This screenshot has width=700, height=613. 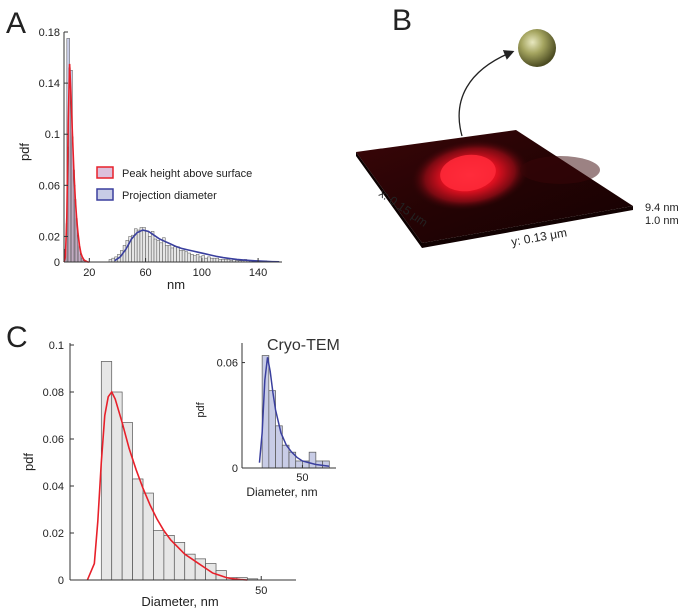 I want to click on panel-c-fit-curve, so click(x=167, y=485).